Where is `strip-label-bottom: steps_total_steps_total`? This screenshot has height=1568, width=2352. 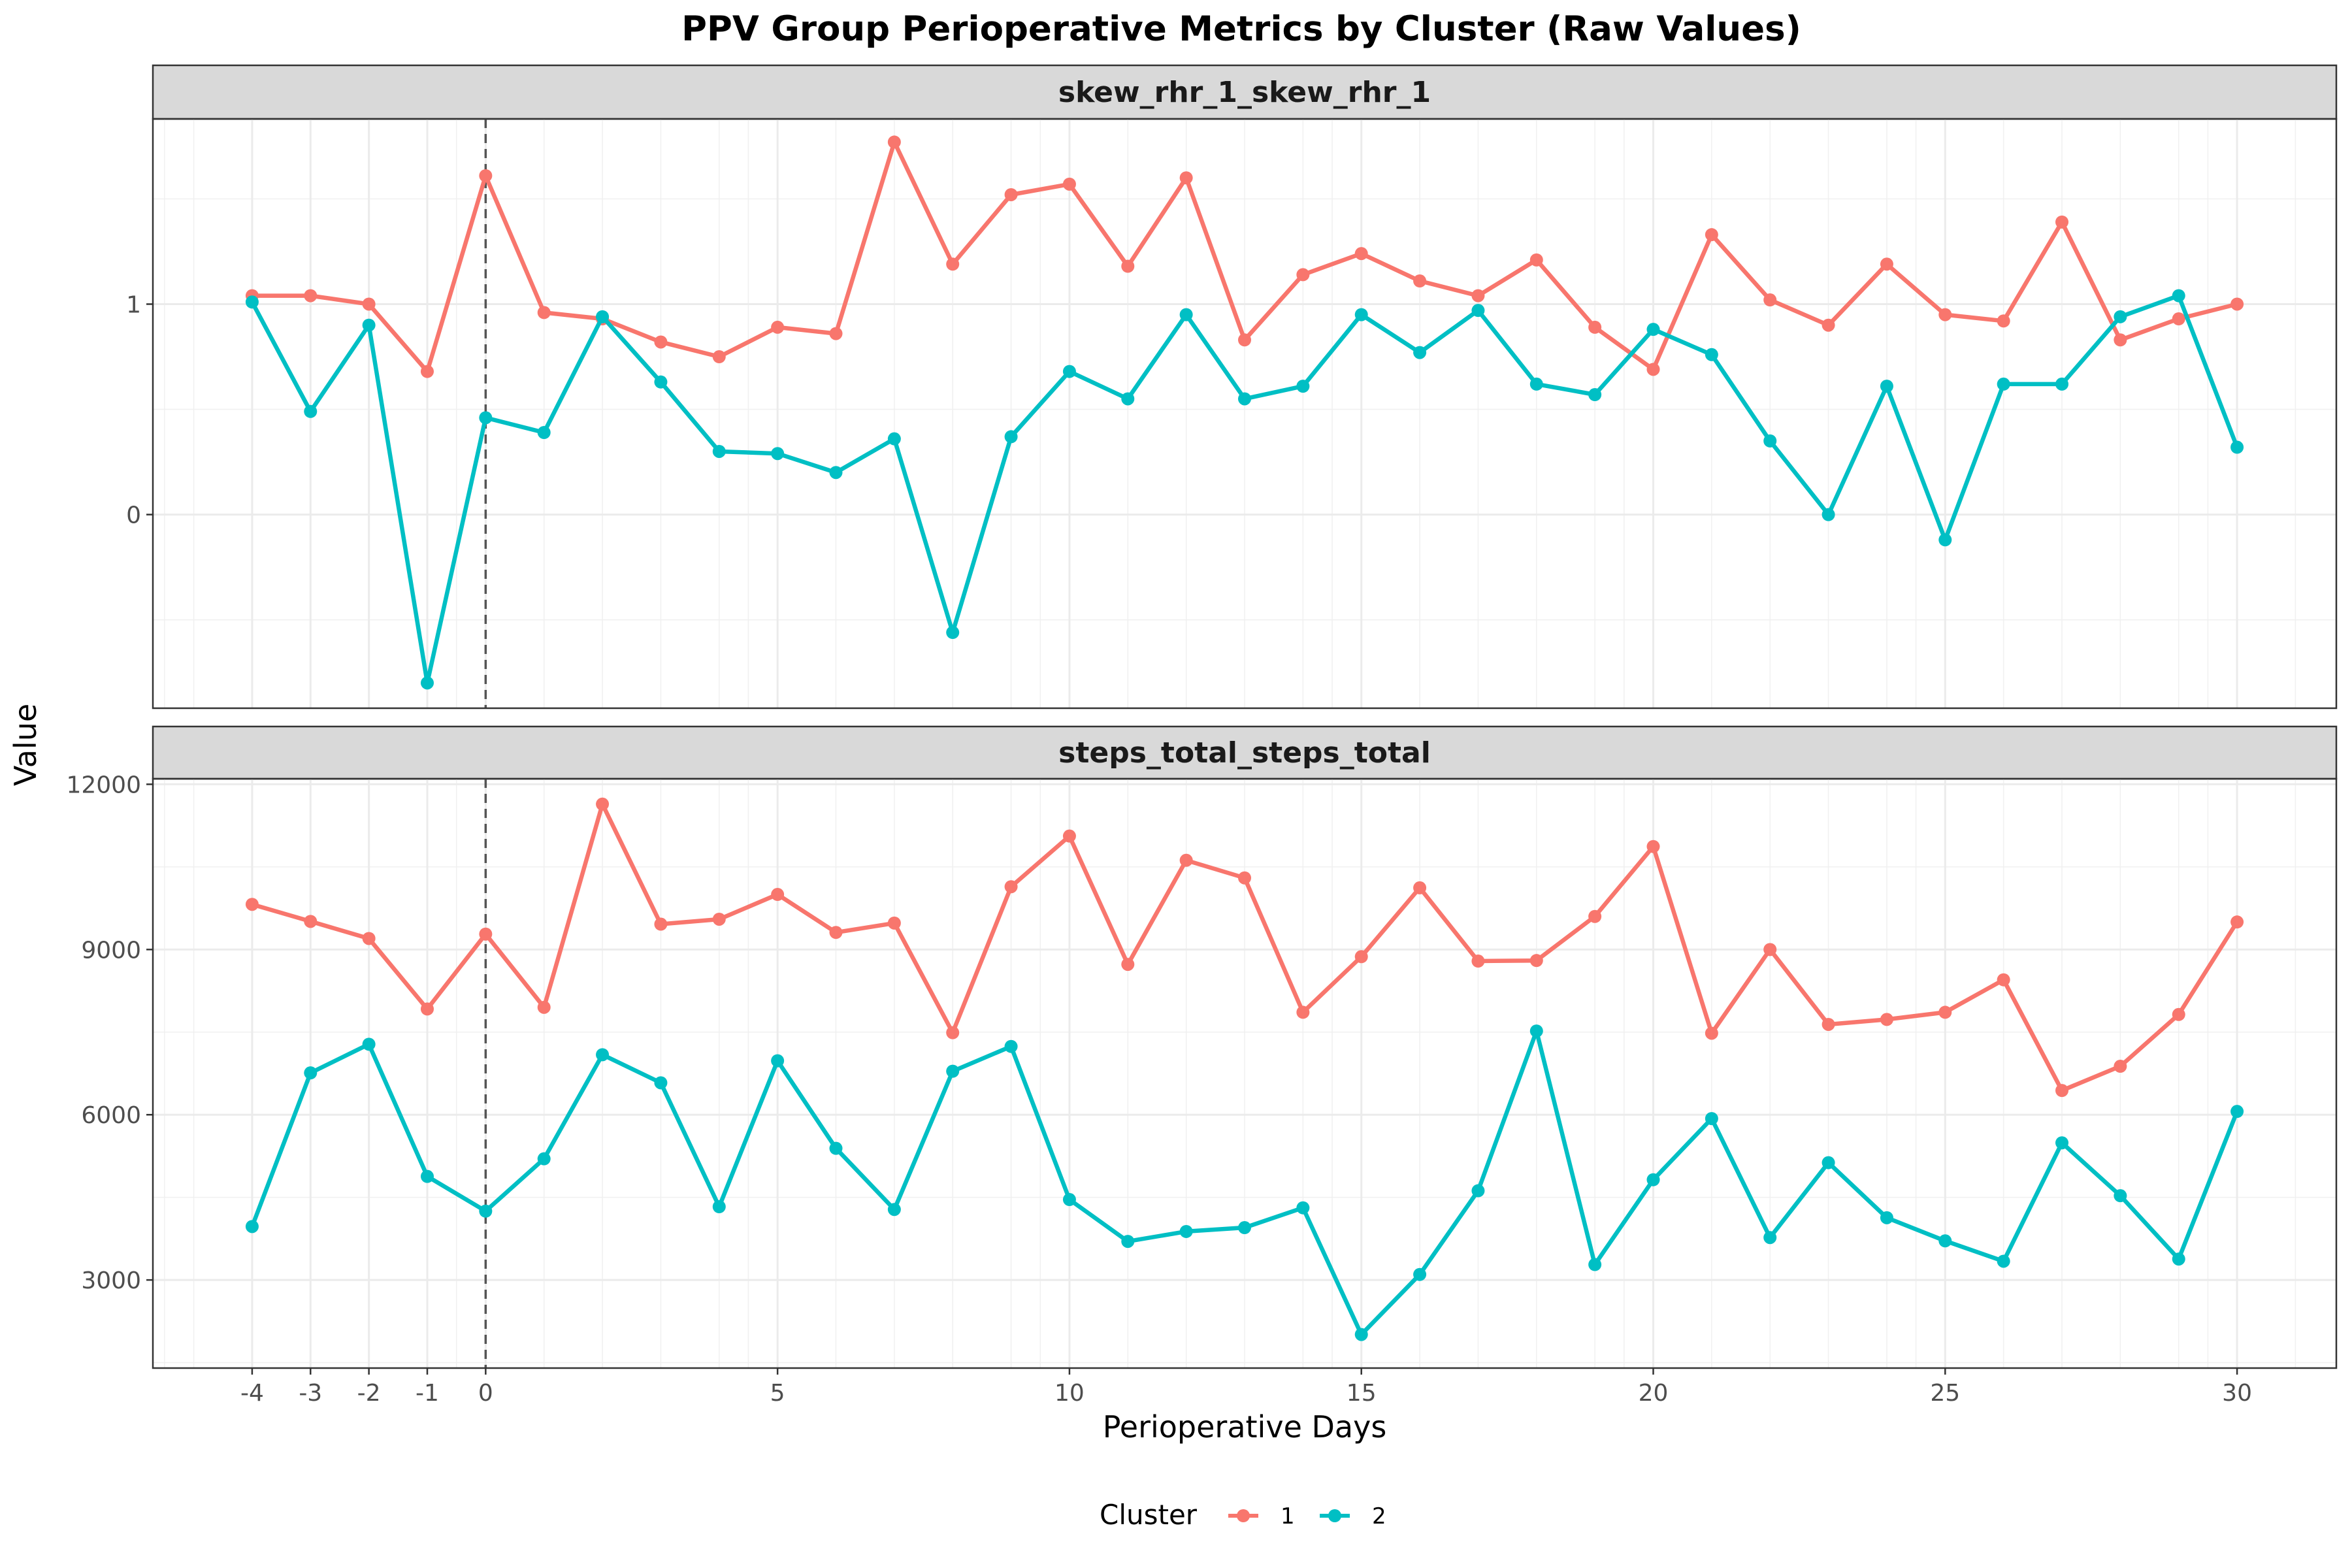
strip-label-bottom: steps_total_steps_total is located at coordinates (1244, 753).